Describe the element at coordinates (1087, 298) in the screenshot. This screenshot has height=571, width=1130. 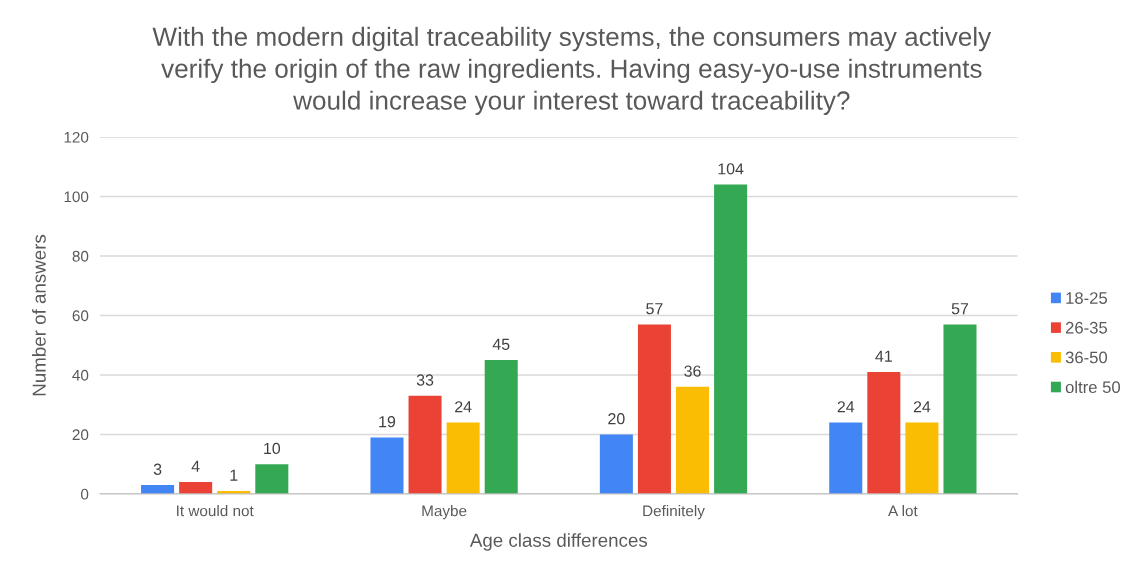
I see `legend-label: 18-25` at that location.